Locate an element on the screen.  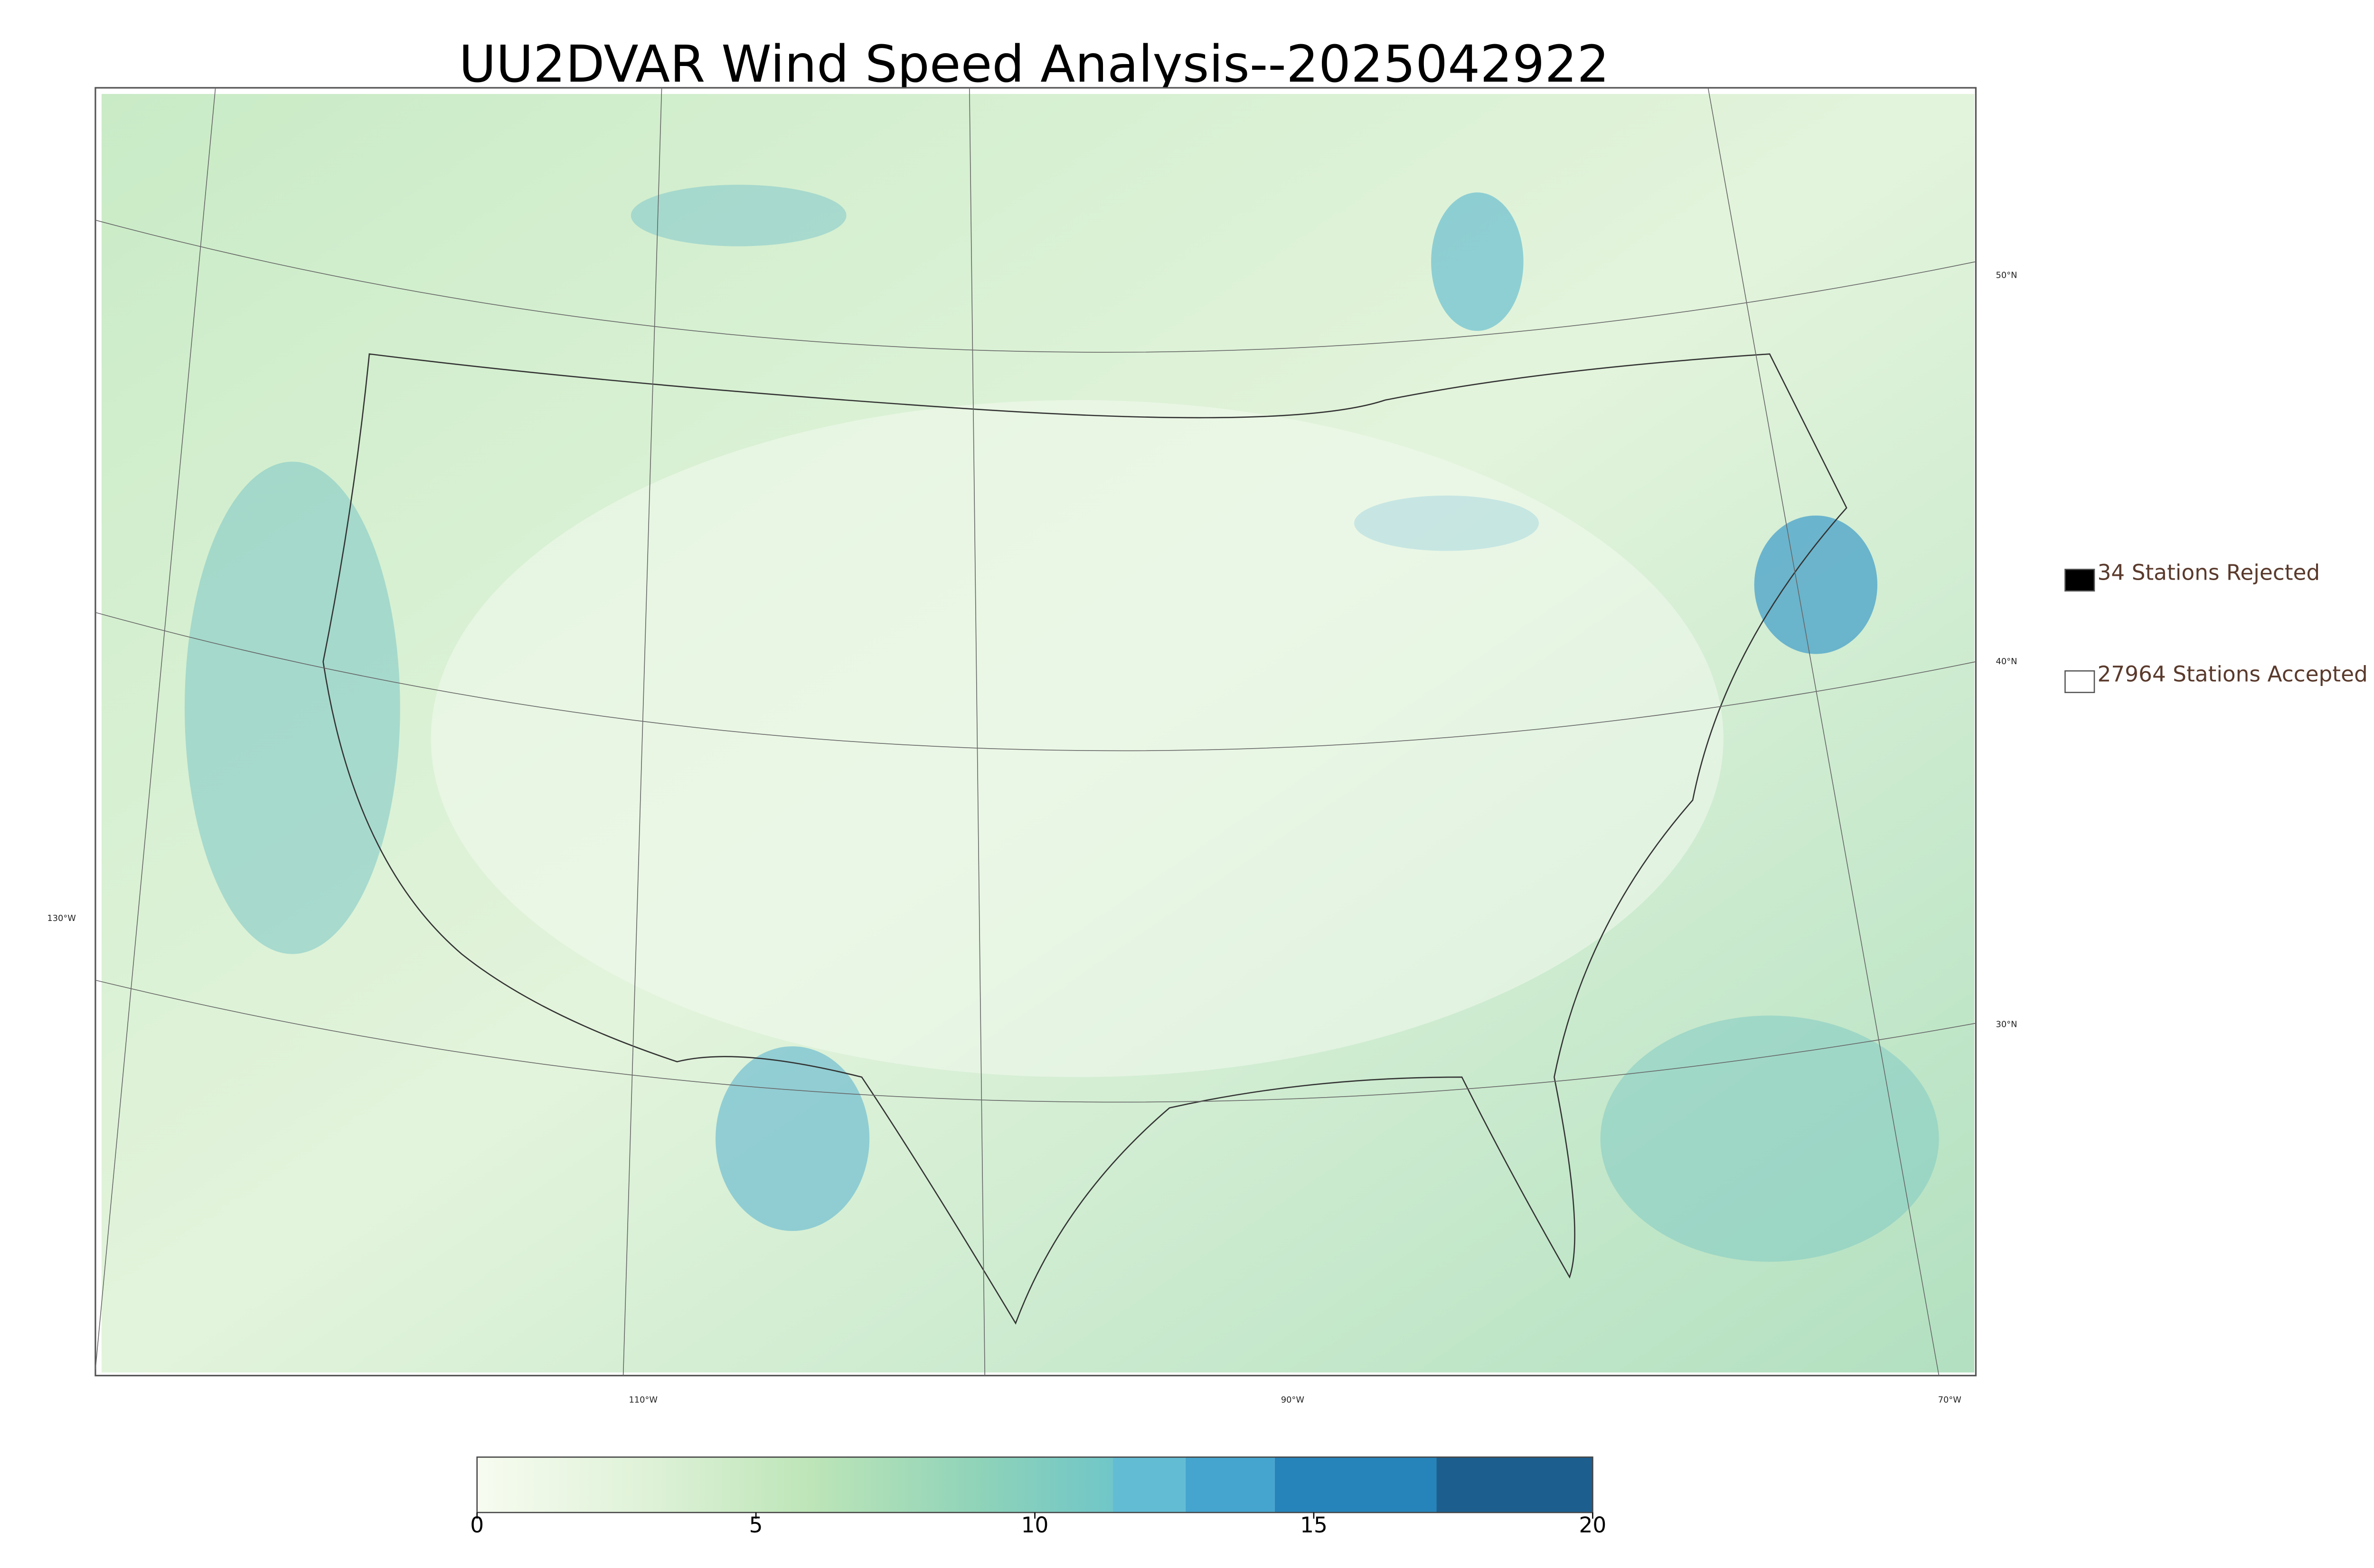
colorbar: 0 5 10 15 20 is located at coordinates (1038, 1497).